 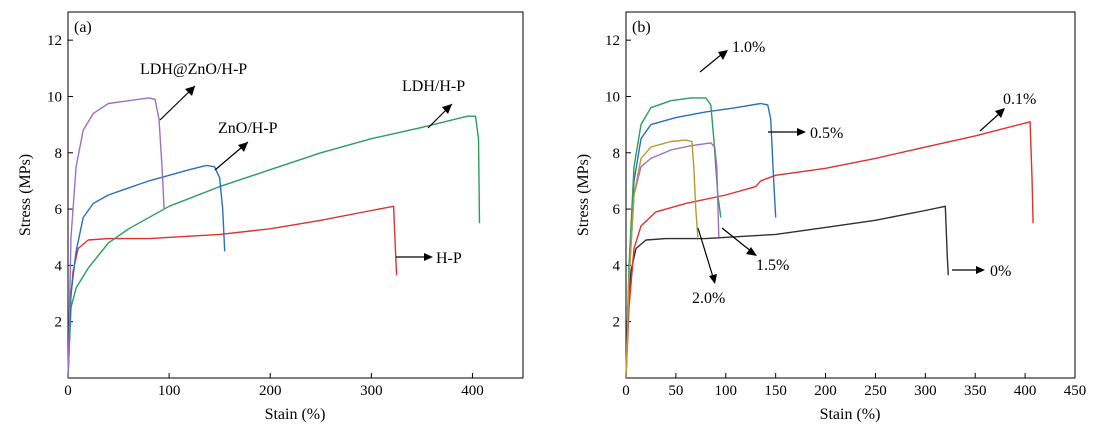 What do you see at coordinates (626, 391) in the screenshot?
I see `panel-b-x-tick-label: 0` at bounding box center [626, 391].